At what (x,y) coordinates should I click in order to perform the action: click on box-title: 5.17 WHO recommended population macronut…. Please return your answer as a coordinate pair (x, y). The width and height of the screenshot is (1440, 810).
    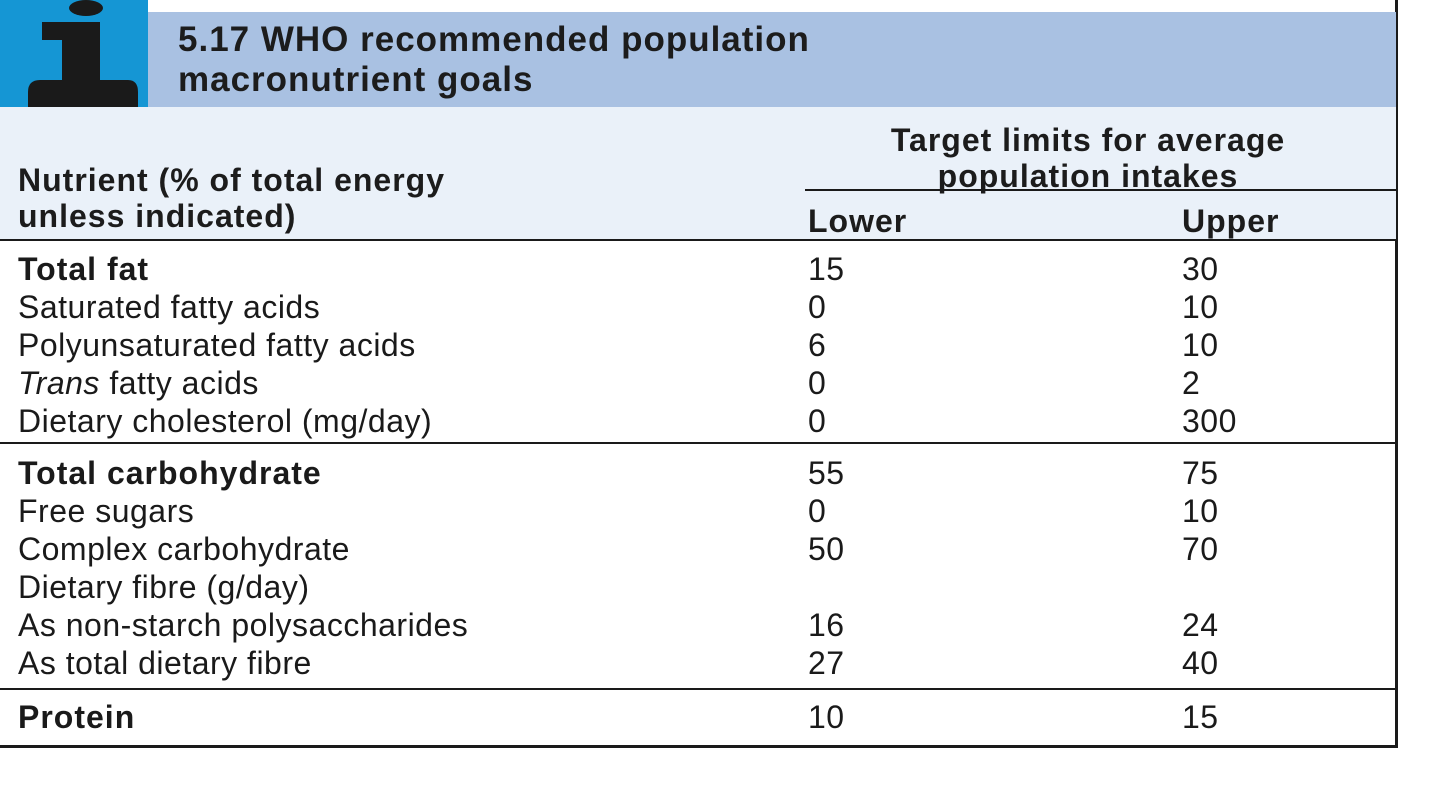
    Looking at the image, I should click on (494, 59).